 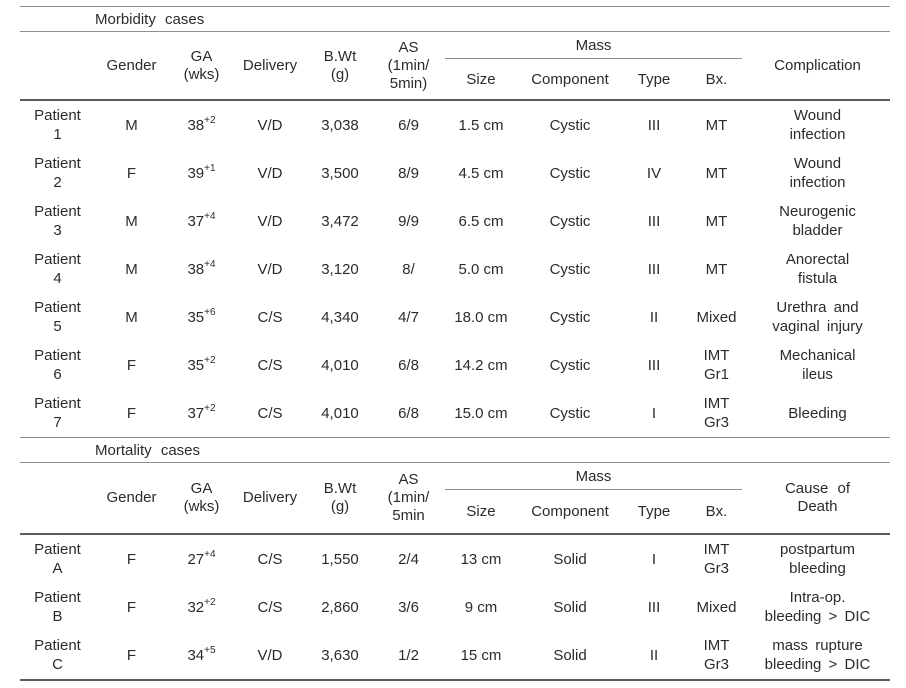 What do you see at coordinates (481, 559) in the screenshot?
I see `cell-line: 13 cm` at bounding box center [481, 559].